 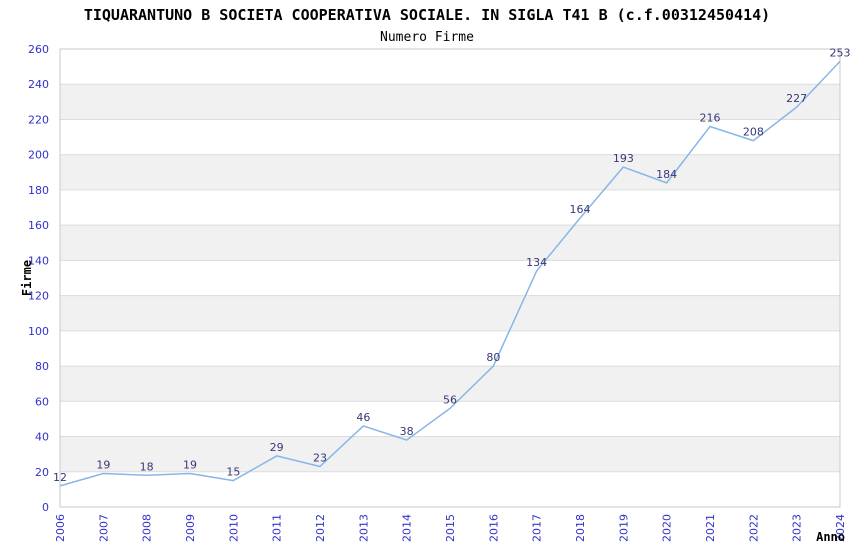 I want to click on data-point-label: 80, so click(x=493, y=357).